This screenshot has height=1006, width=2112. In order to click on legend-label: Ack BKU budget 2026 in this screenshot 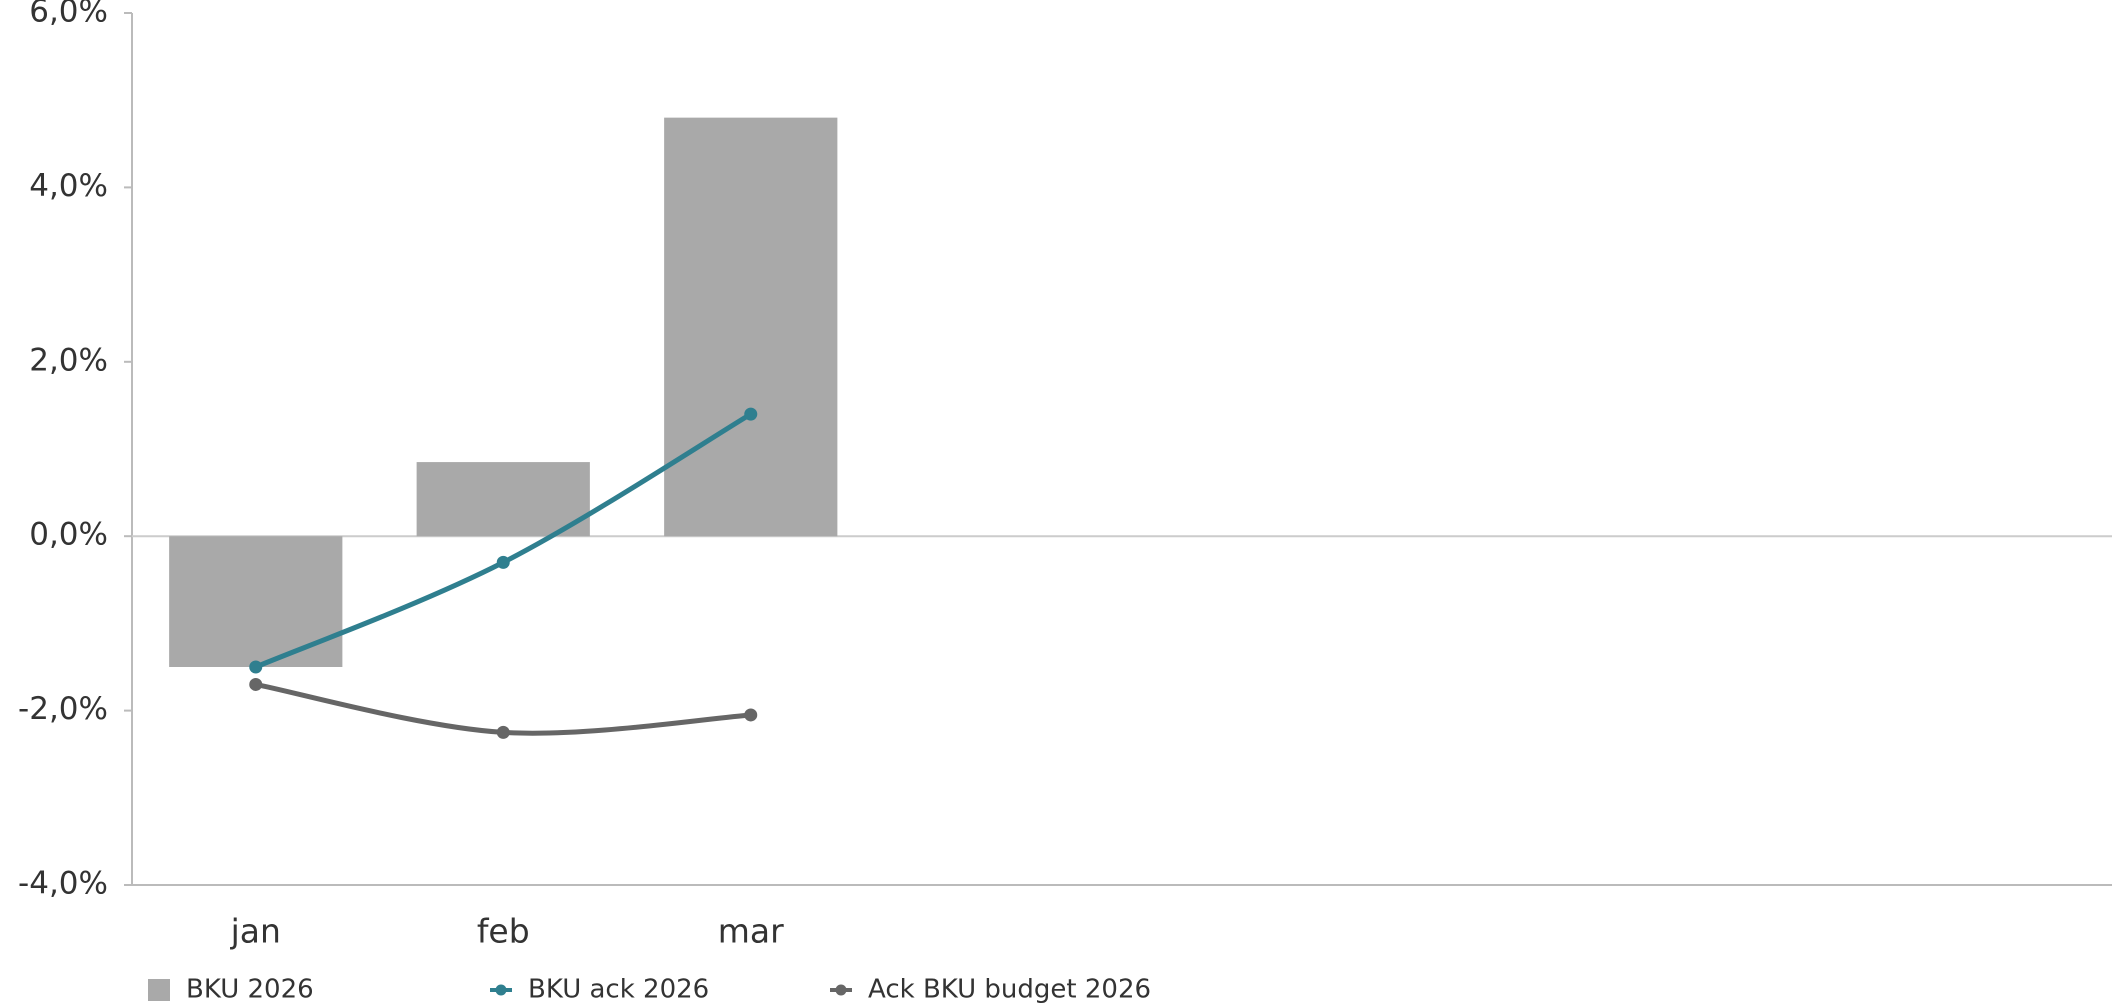, I will do `click(1009, 990)`.